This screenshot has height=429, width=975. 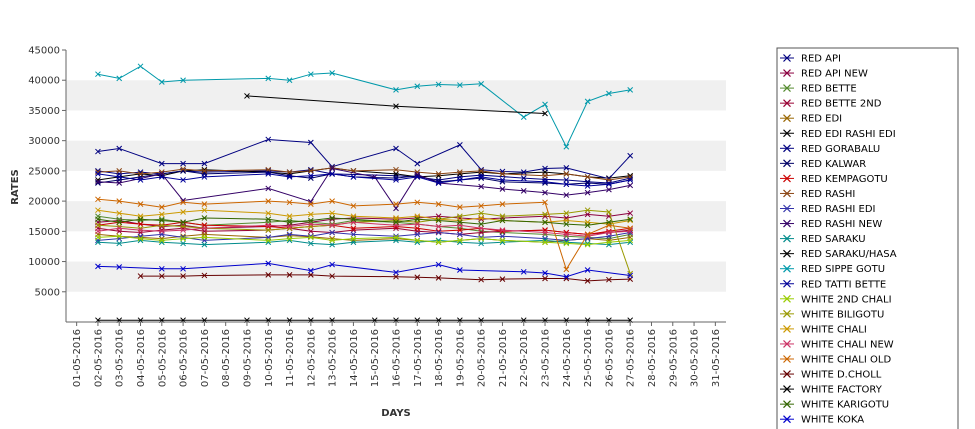 I want to click on y-tick-label: 45000, so click(x=44, y=51).